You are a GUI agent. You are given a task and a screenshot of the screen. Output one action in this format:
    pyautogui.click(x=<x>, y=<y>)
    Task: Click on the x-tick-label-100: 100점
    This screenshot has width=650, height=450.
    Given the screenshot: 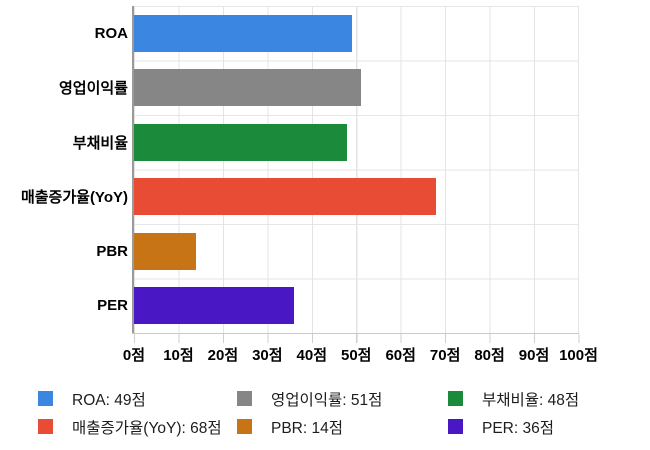 What is the action you would take?
    pyautogui.click(x=578, y=355)
    